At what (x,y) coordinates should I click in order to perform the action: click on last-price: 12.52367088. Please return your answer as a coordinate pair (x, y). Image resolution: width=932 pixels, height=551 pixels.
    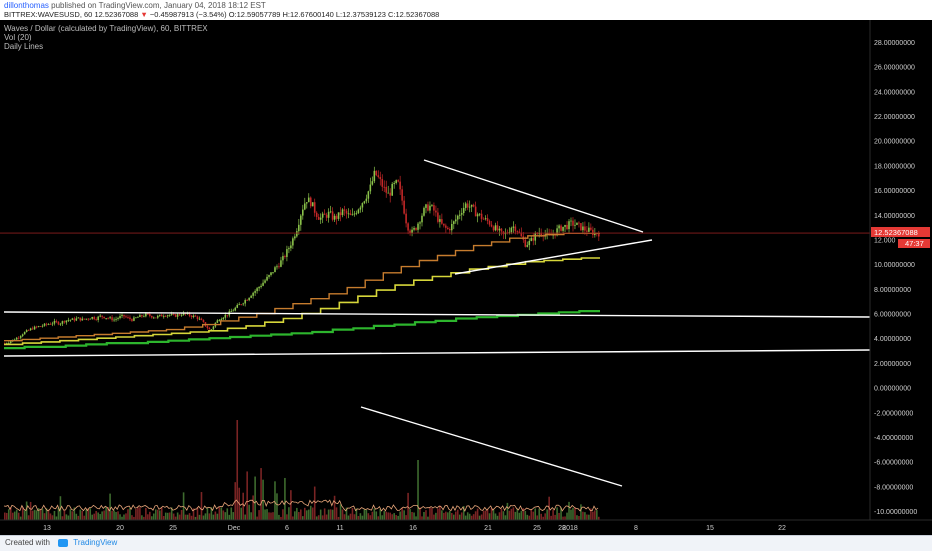
    Looking at the image, I should click on (116, 14).